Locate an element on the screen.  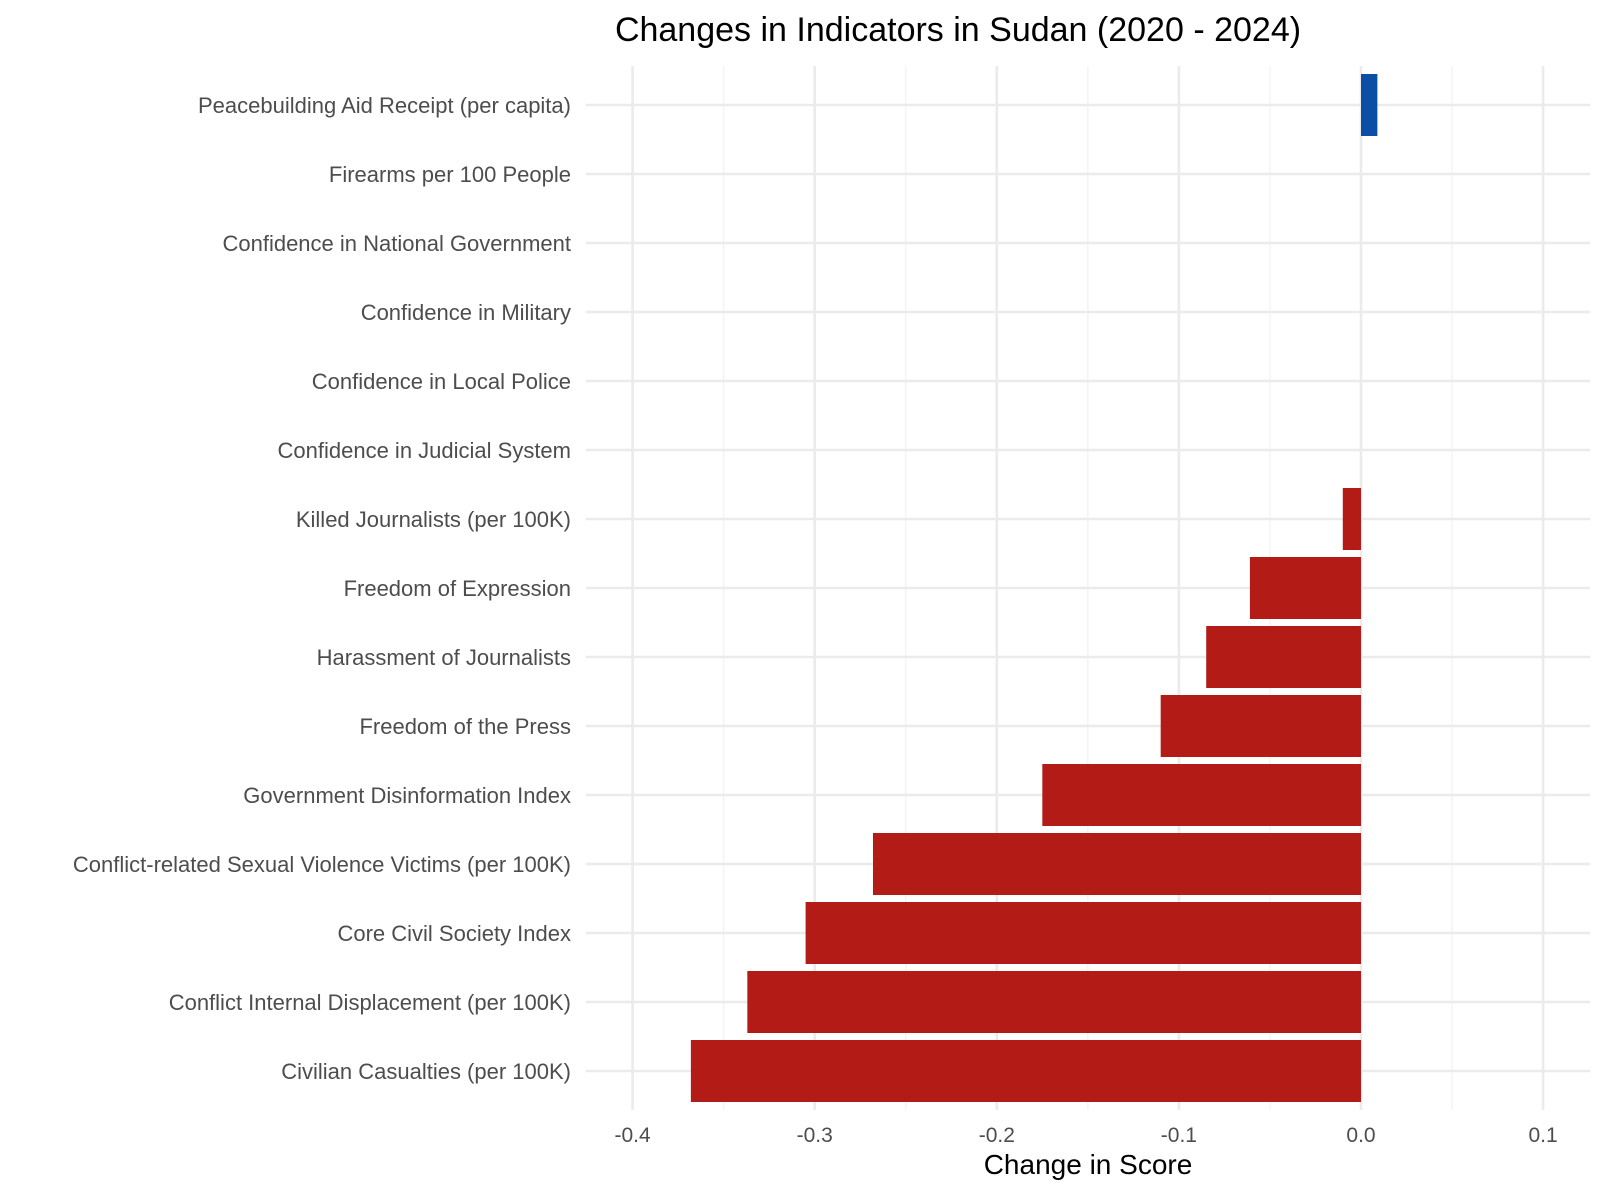
category-label: Confidence in Local Police is located at coordinates (441, 381).